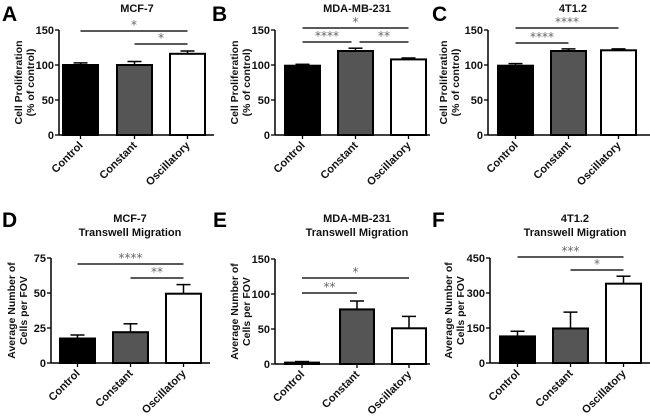 Image resolution: width=650 pixels, height=419 pixels. I want to click on panel-letter: F, so click(438, 220).